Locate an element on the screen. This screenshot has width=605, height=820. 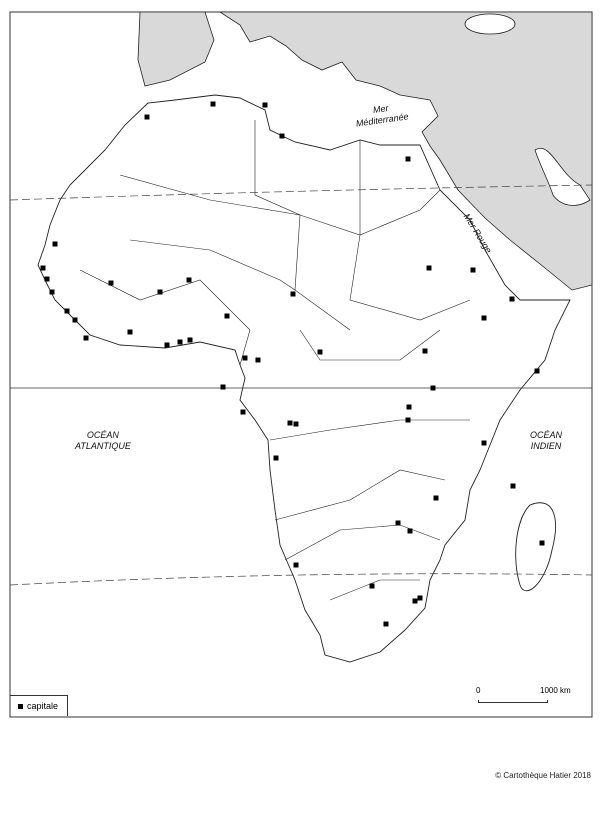
tropic-of-capricorn is located at coordinates (301, 579).